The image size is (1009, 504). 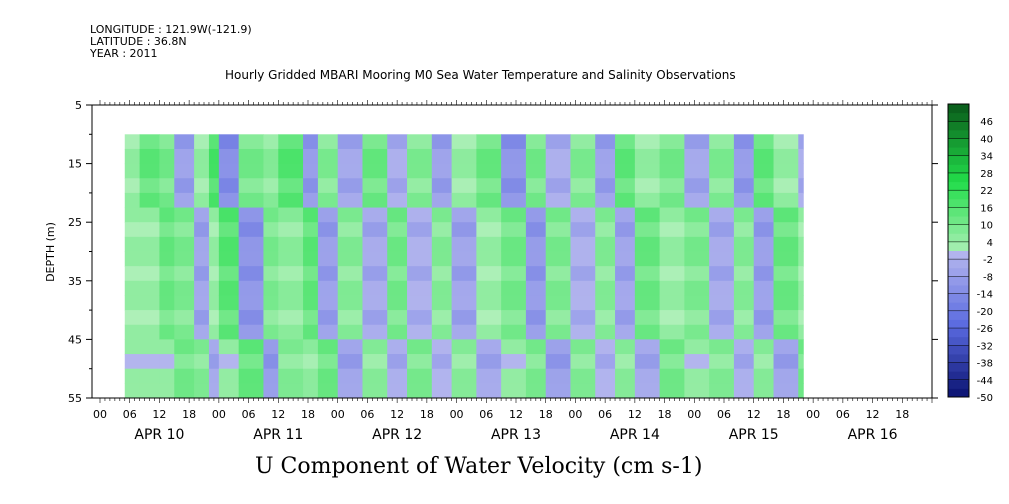 What do you see at coordinates (985, 398) in the screenshot?
I see `colorbar-label: -50` at bounding box center [985, 398].